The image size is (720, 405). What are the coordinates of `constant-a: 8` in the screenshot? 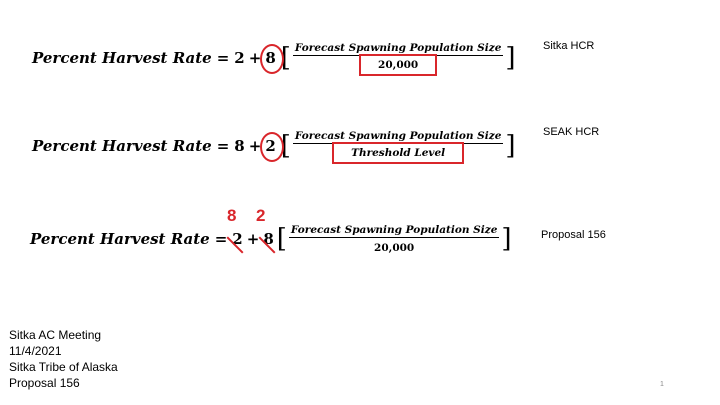 It's located at (239, 145).